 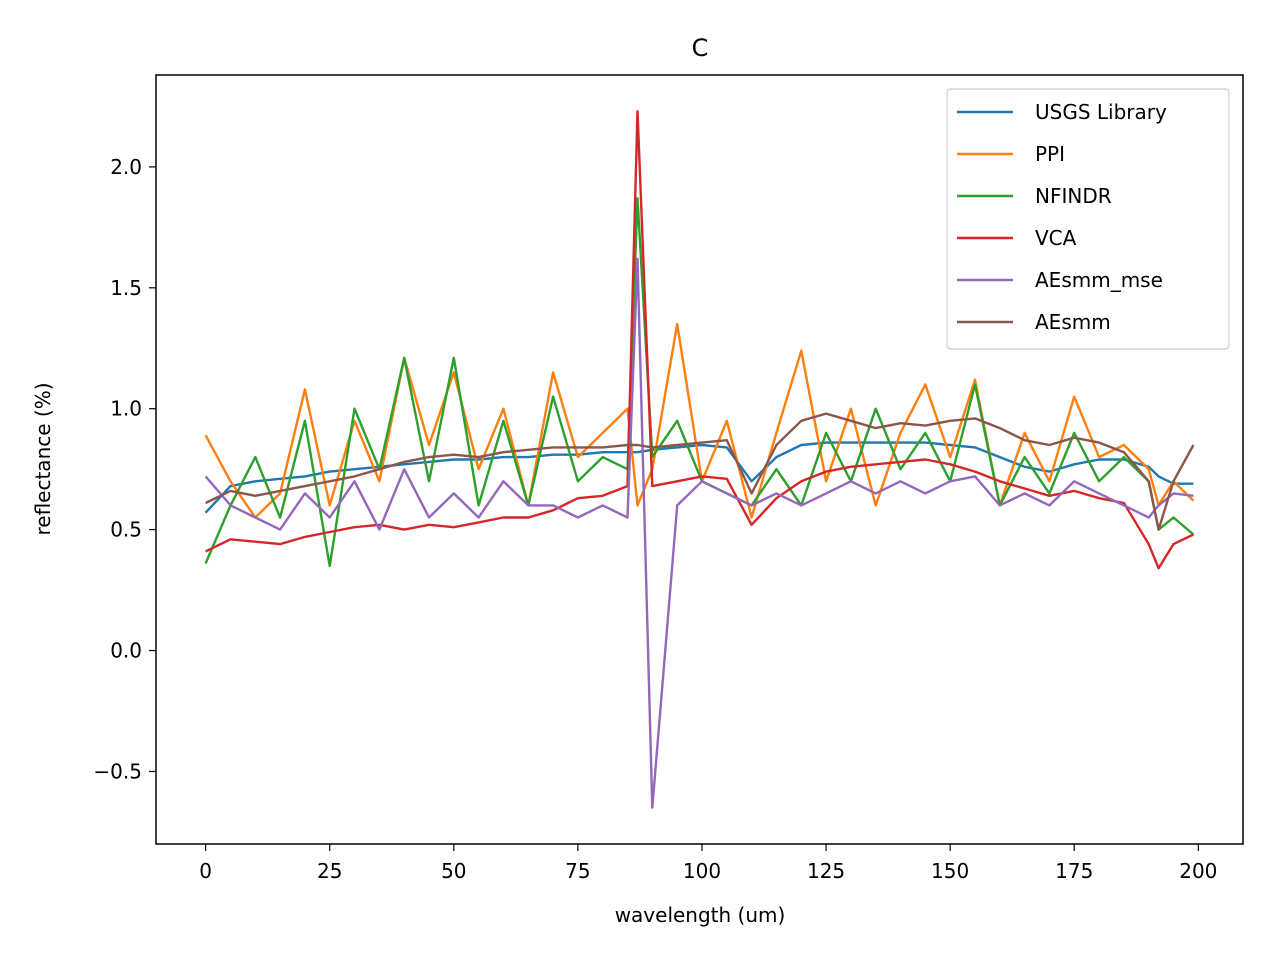 I want to click on x-tick-label: 100, so click(x=702, y=871).